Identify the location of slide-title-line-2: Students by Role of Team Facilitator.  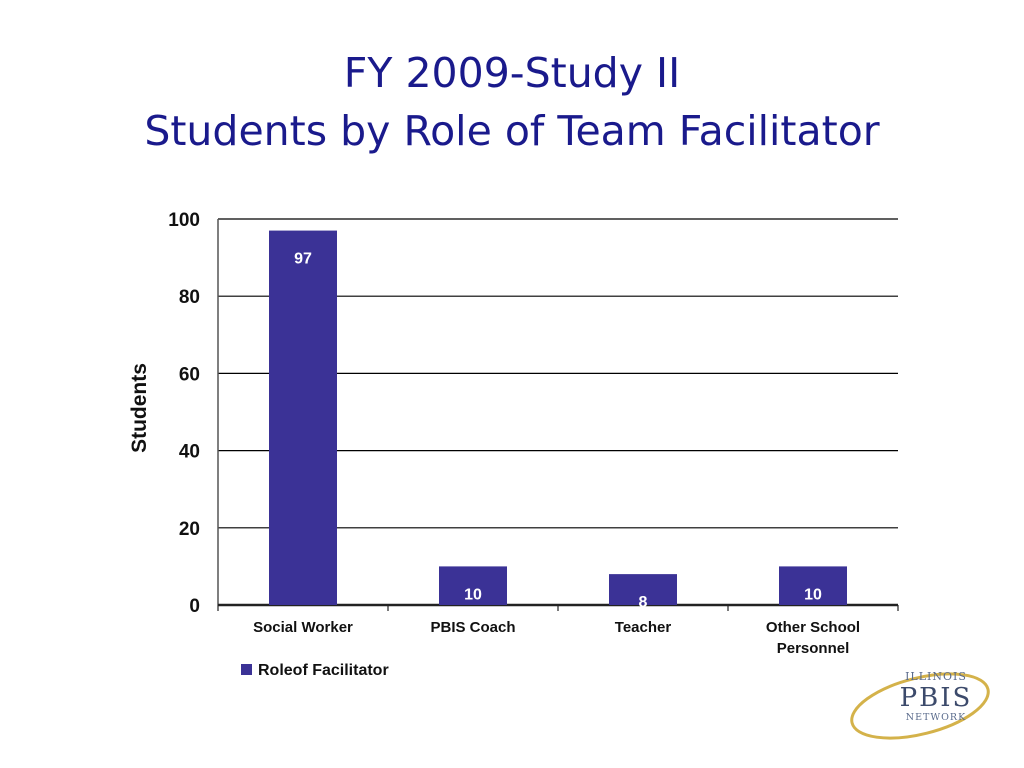
(512, 131).